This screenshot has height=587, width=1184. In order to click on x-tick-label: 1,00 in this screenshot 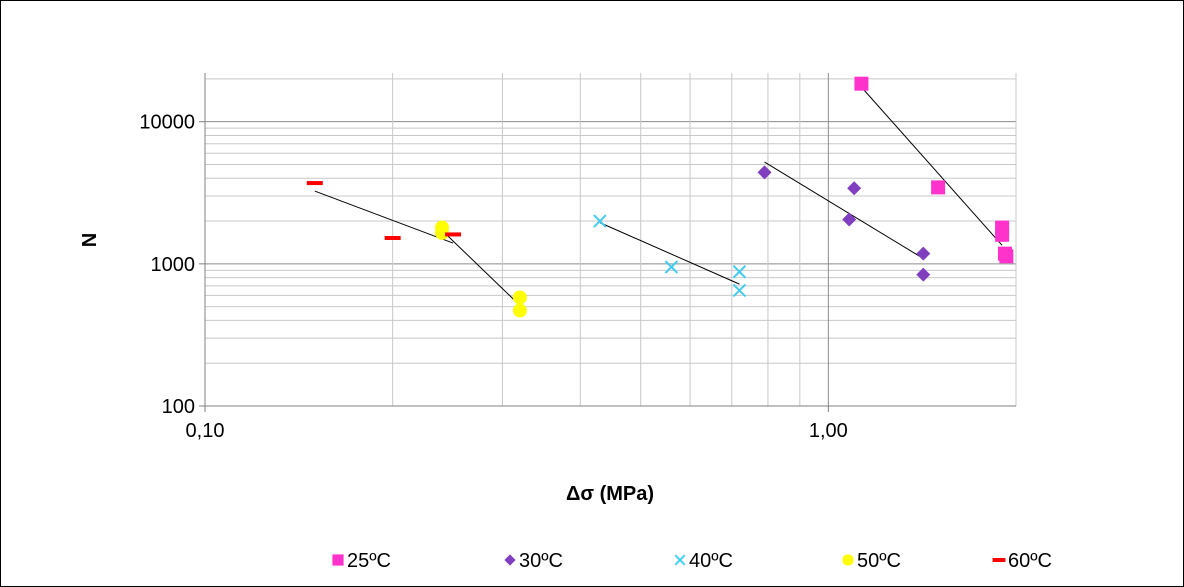, I will do `click(828, 431)`.